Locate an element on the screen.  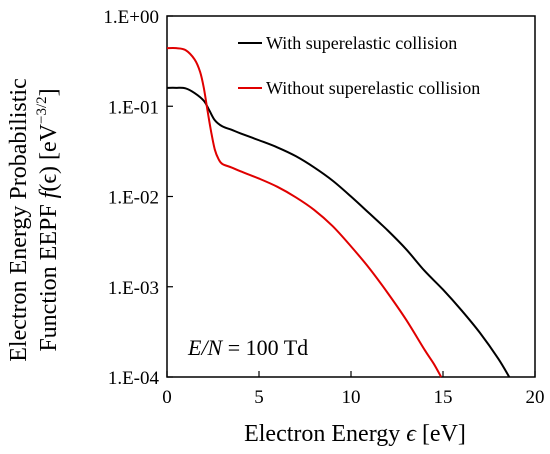
x-tick-label: 10 is located at coordinates (351, 397).